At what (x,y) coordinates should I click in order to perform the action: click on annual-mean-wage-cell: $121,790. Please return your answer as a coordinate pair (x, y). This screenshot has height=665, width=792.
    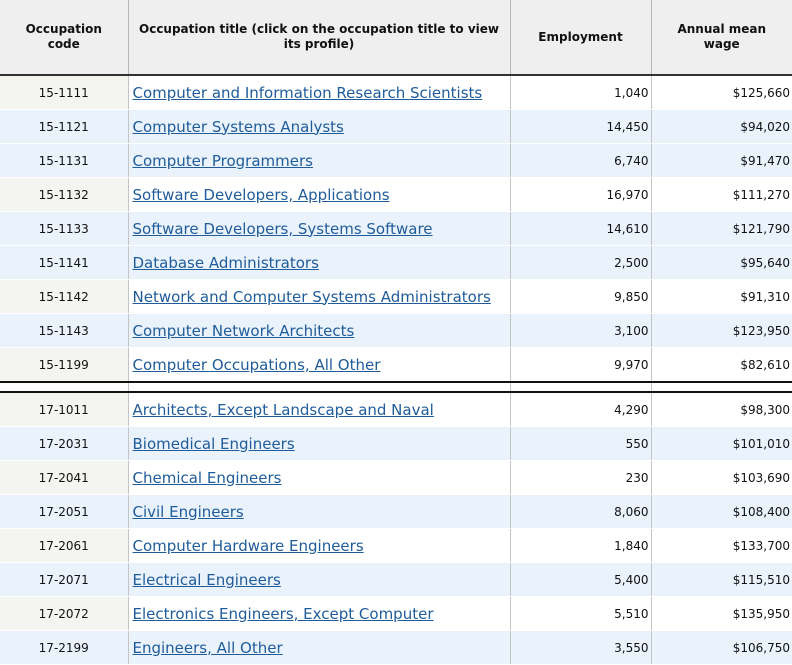
    Looking at the image, I should click on (721, 228).